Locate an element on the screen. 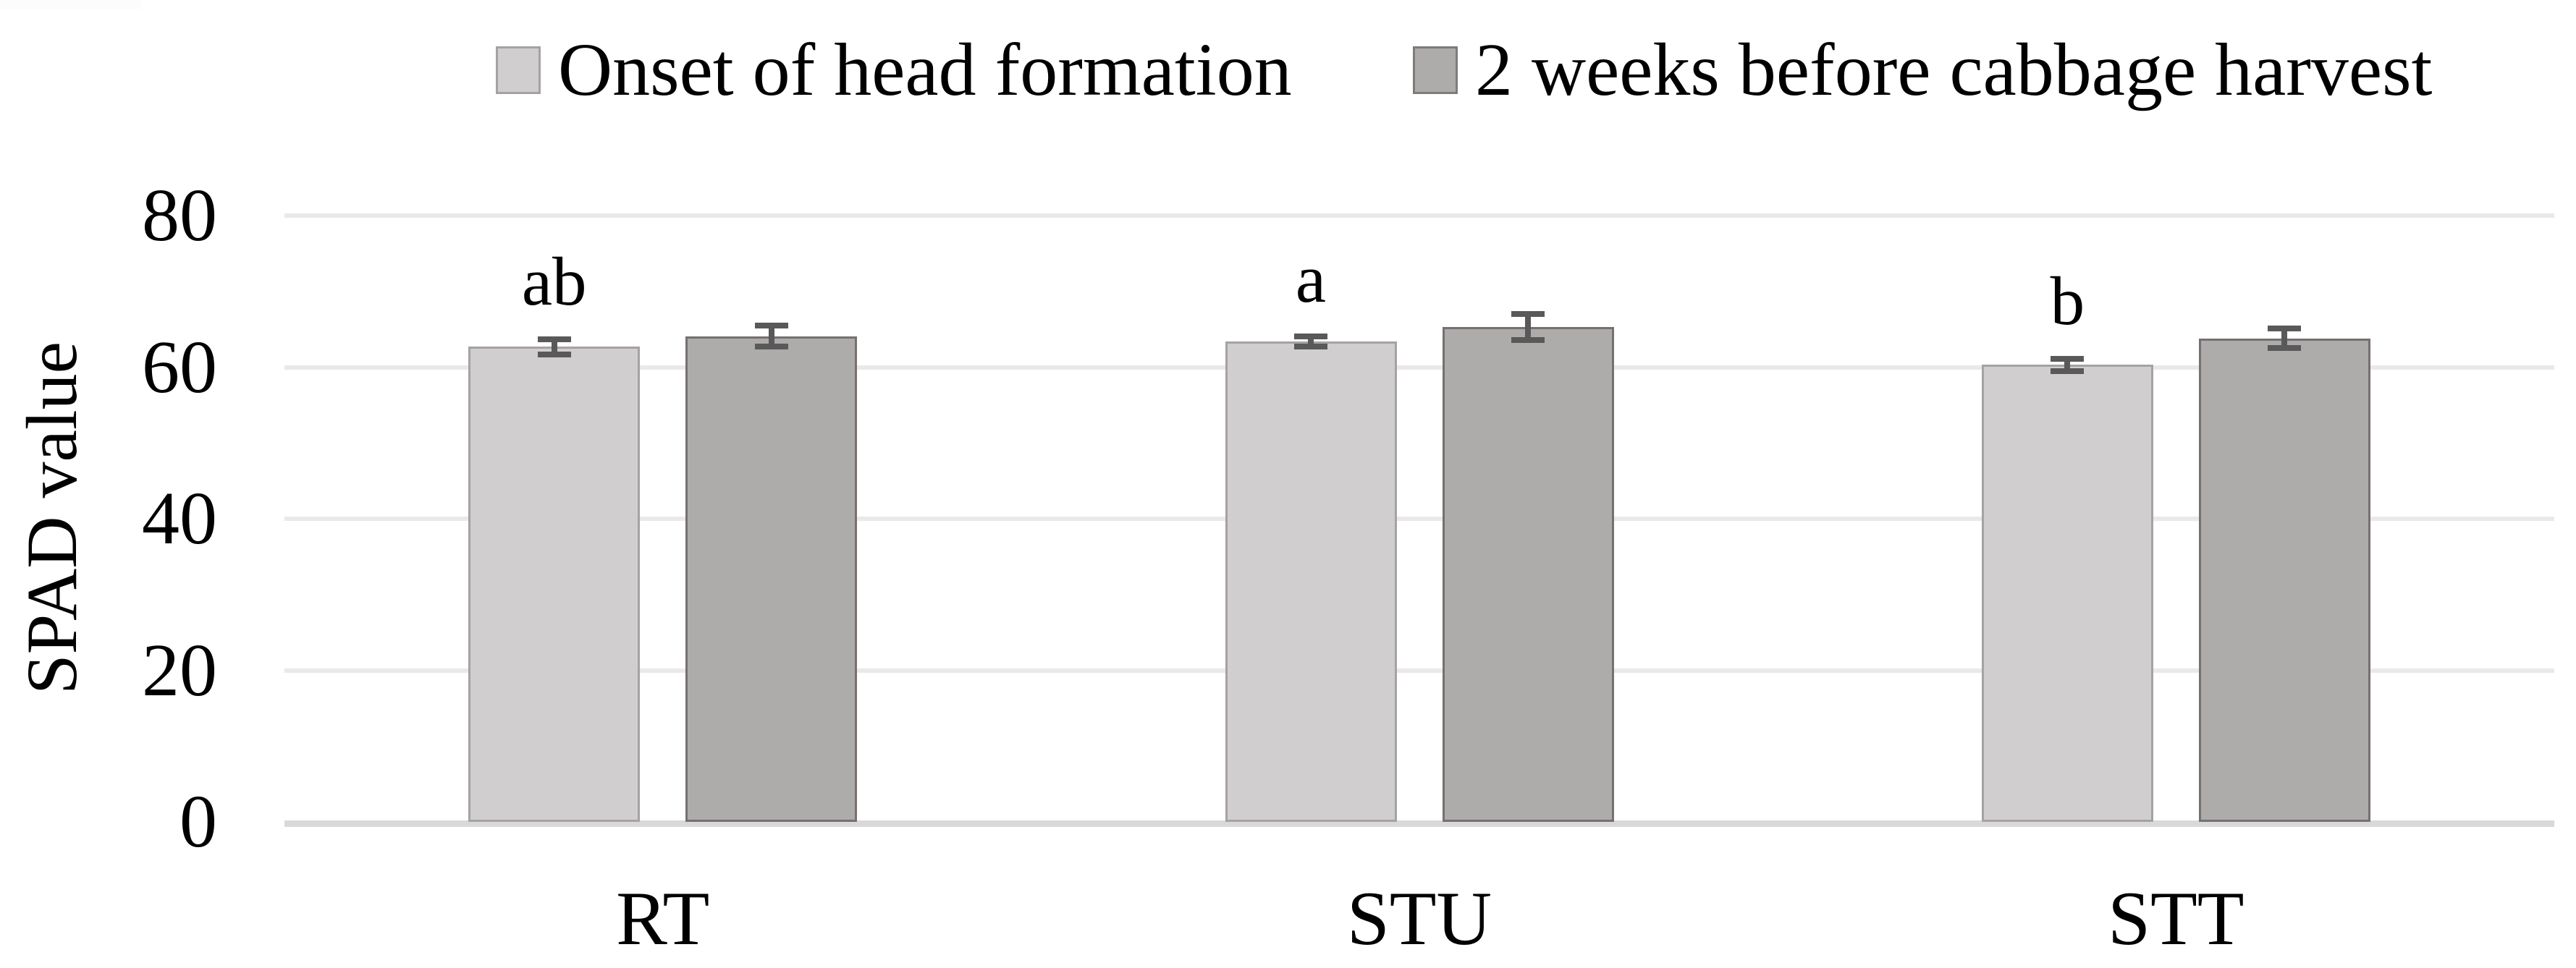 The width and height of the screenshot is (2576, 968). bar-RT-series2 is located at coordinates (772, 579).